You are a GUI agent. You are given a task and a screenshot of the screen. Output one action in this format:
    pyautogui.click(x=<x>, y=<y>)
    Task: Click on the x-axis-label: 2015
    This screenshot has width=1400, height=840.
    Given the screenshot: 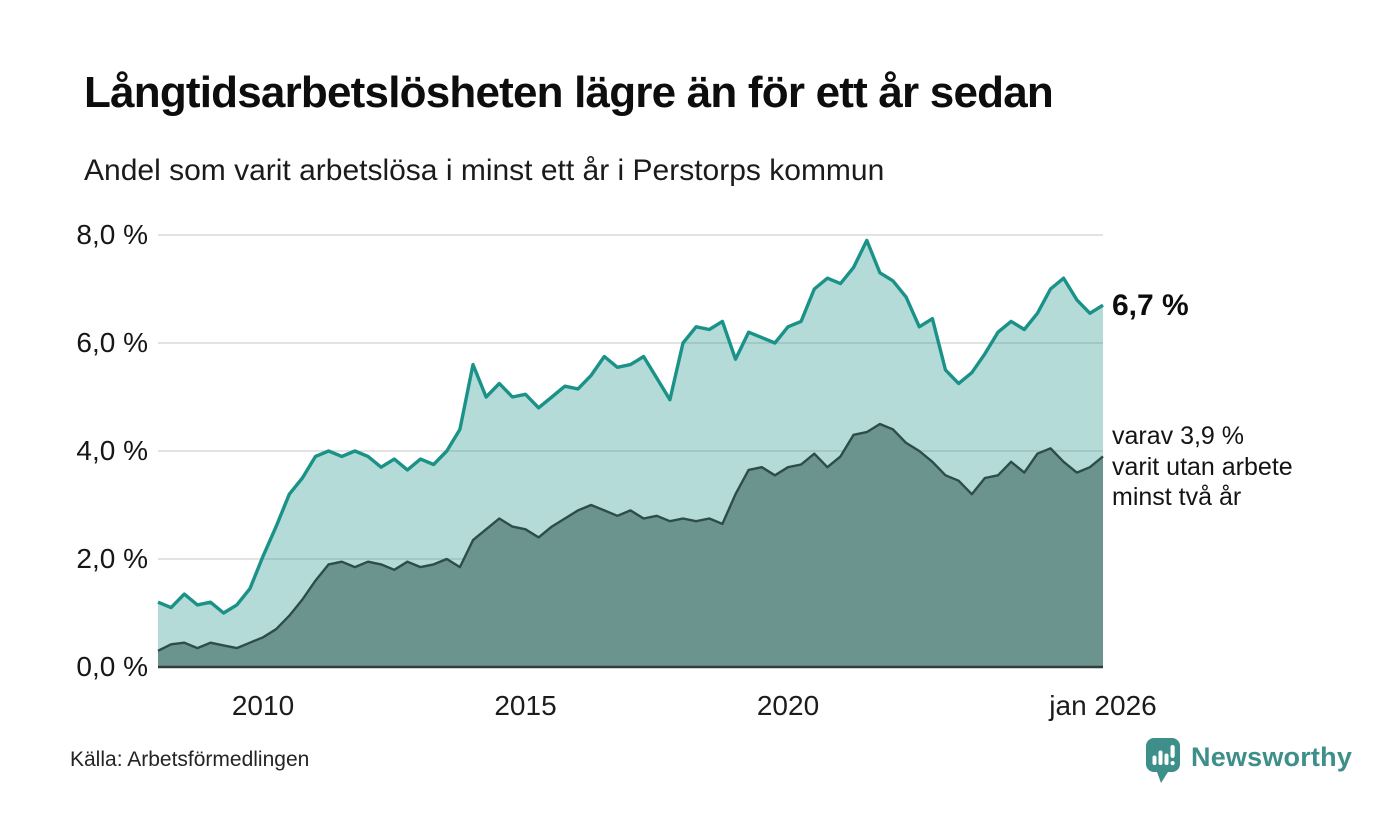 What is the action you would take?
    pyautogui.click(x=525, y=705)
    